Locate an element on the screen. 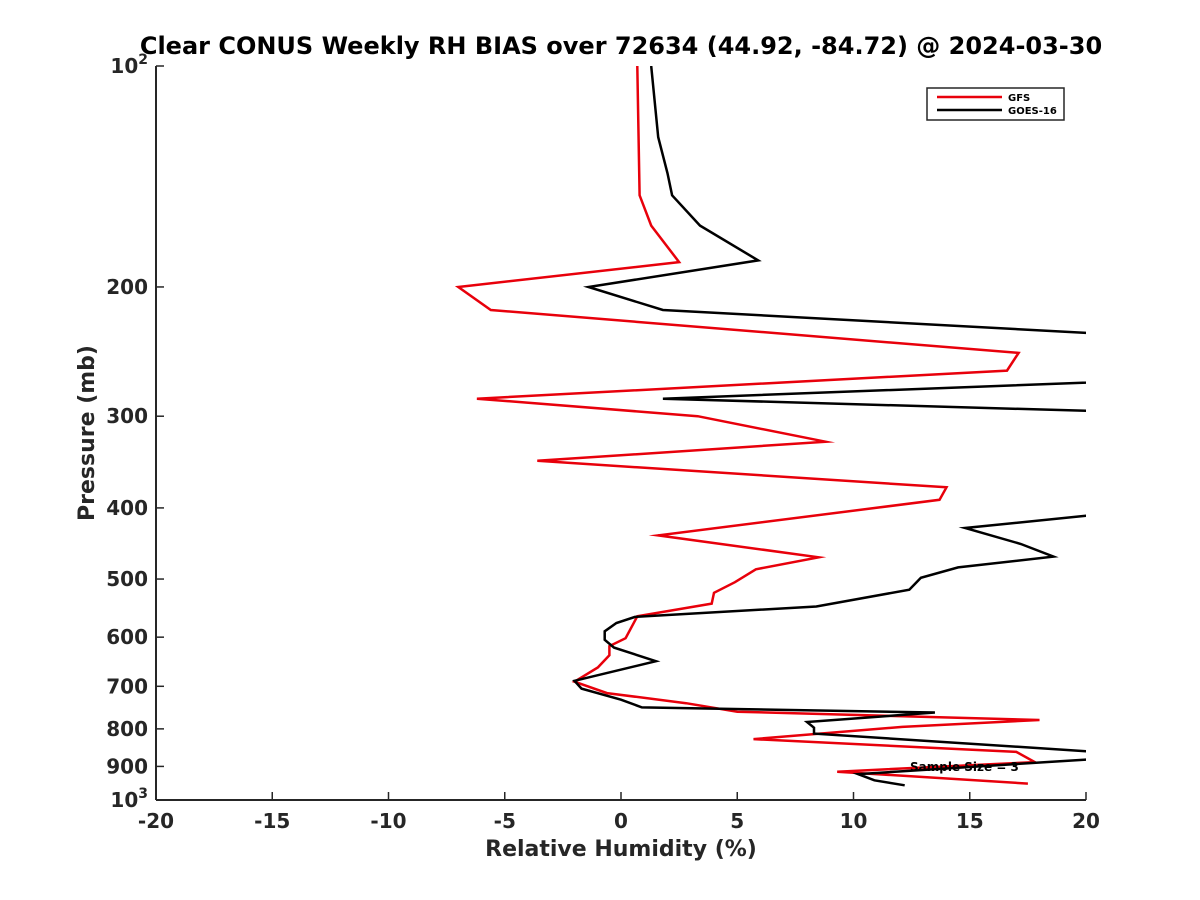  x-tick-label: -20 is located at coordinates (156, 821).